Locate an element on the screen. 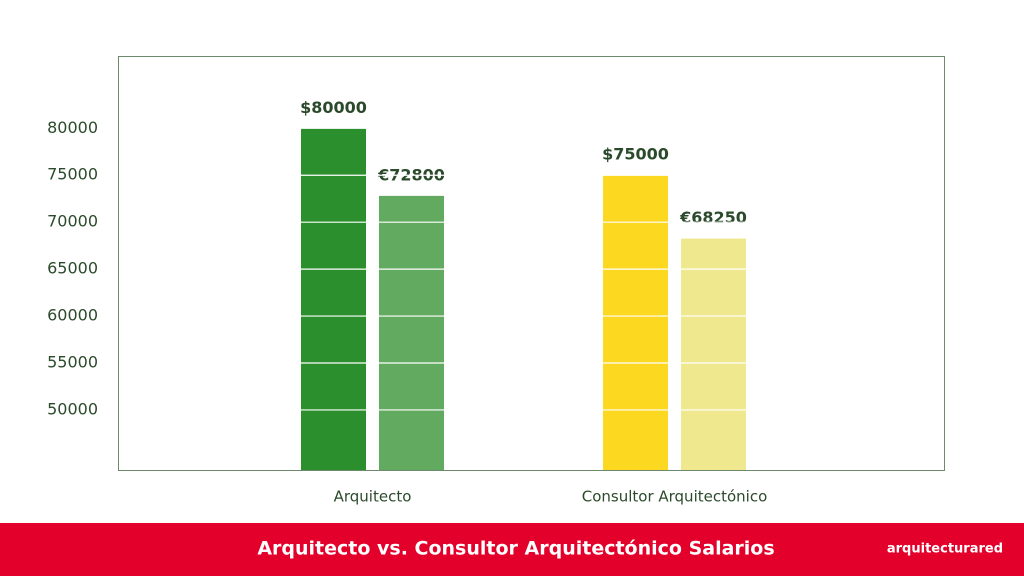 This screenshot has width=1024, height=576. y-tick-label: 70000 is located at coordinates (72, 221).